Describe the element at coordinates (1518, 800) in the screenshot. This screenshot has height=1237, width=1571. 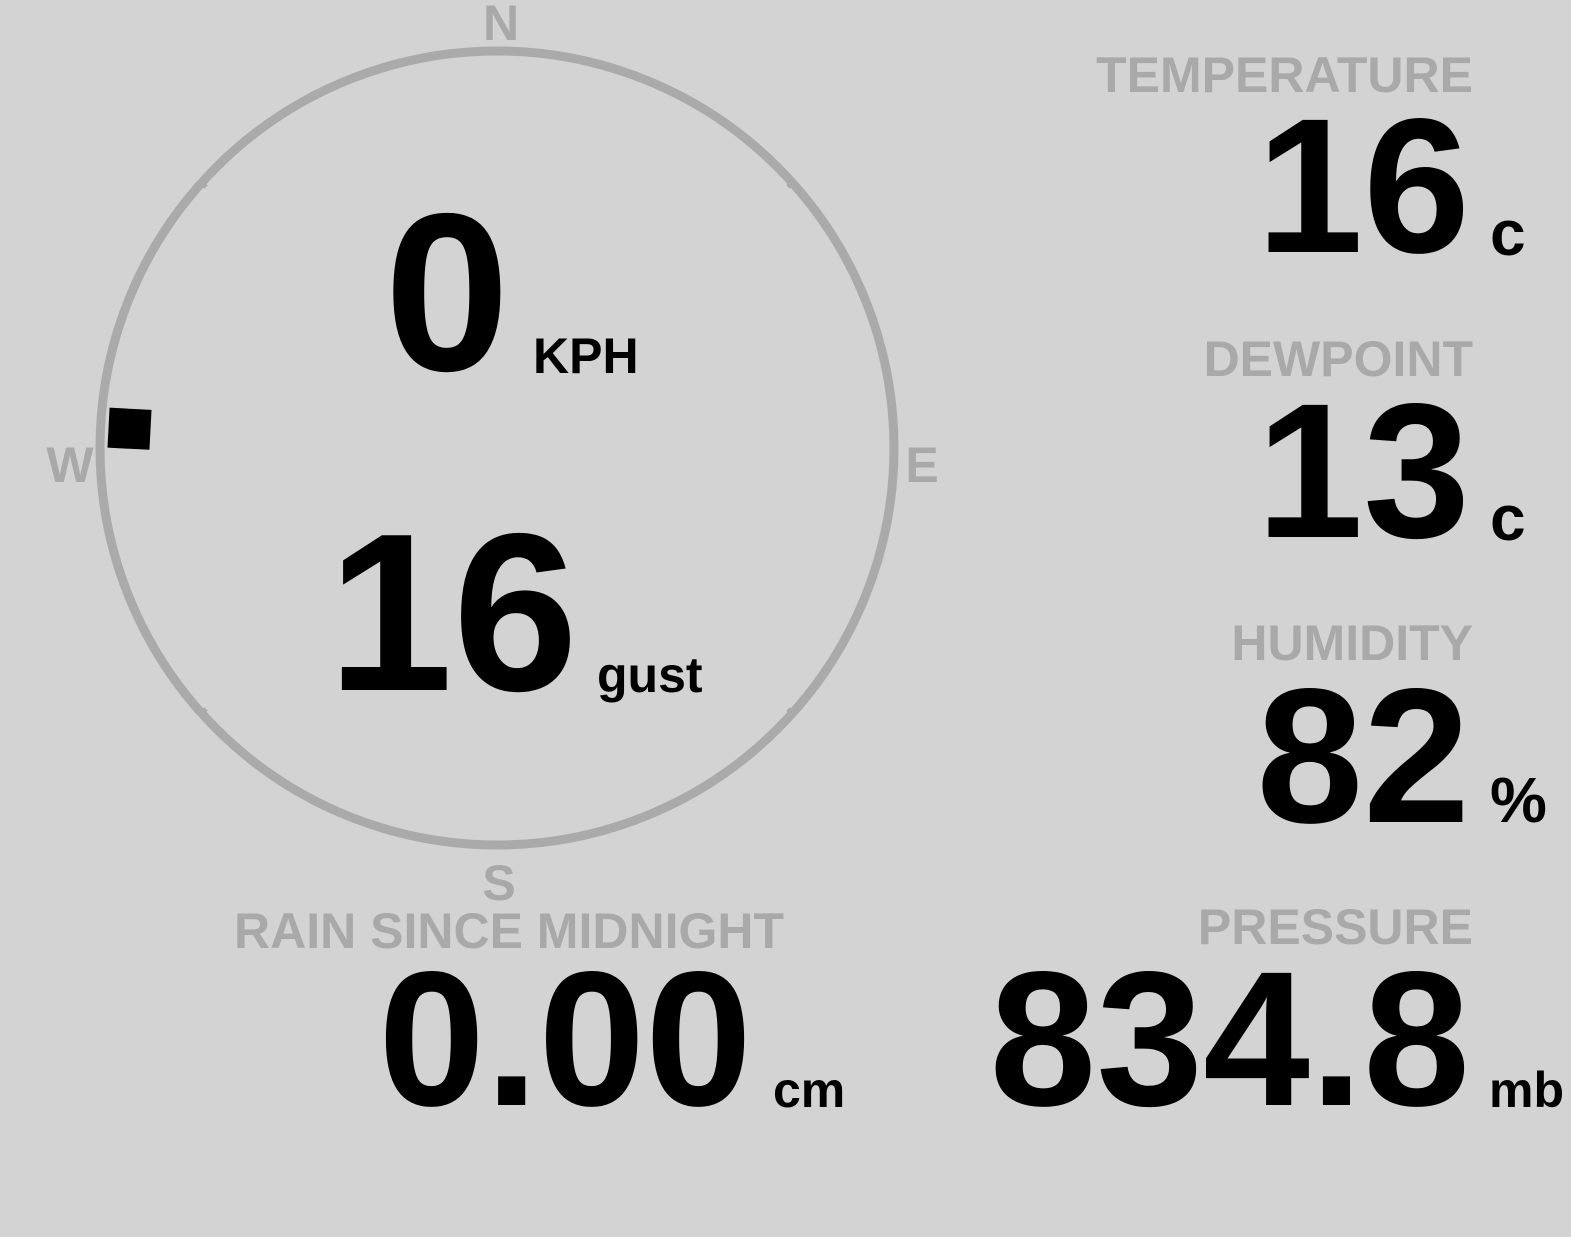
I see `humidity-unit: %` at that location.